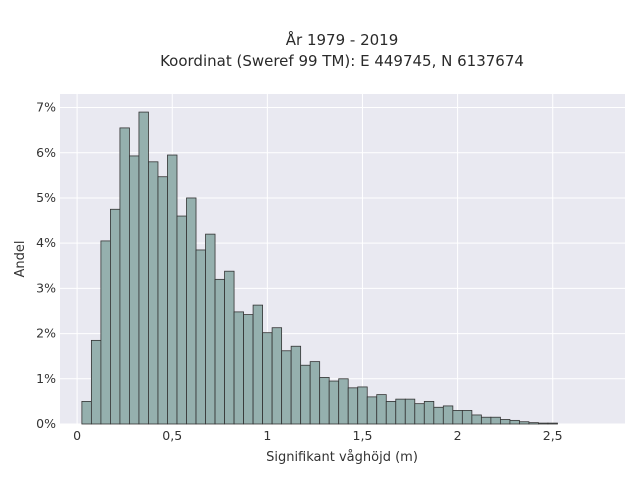 This screenshot has width=640, height=480. Describe the element at coordinates (46, 265) in the screenshot. I see `y-axis-ticks: 0% 1% 2% 3% 4% 5% 6% 7%` at that location.